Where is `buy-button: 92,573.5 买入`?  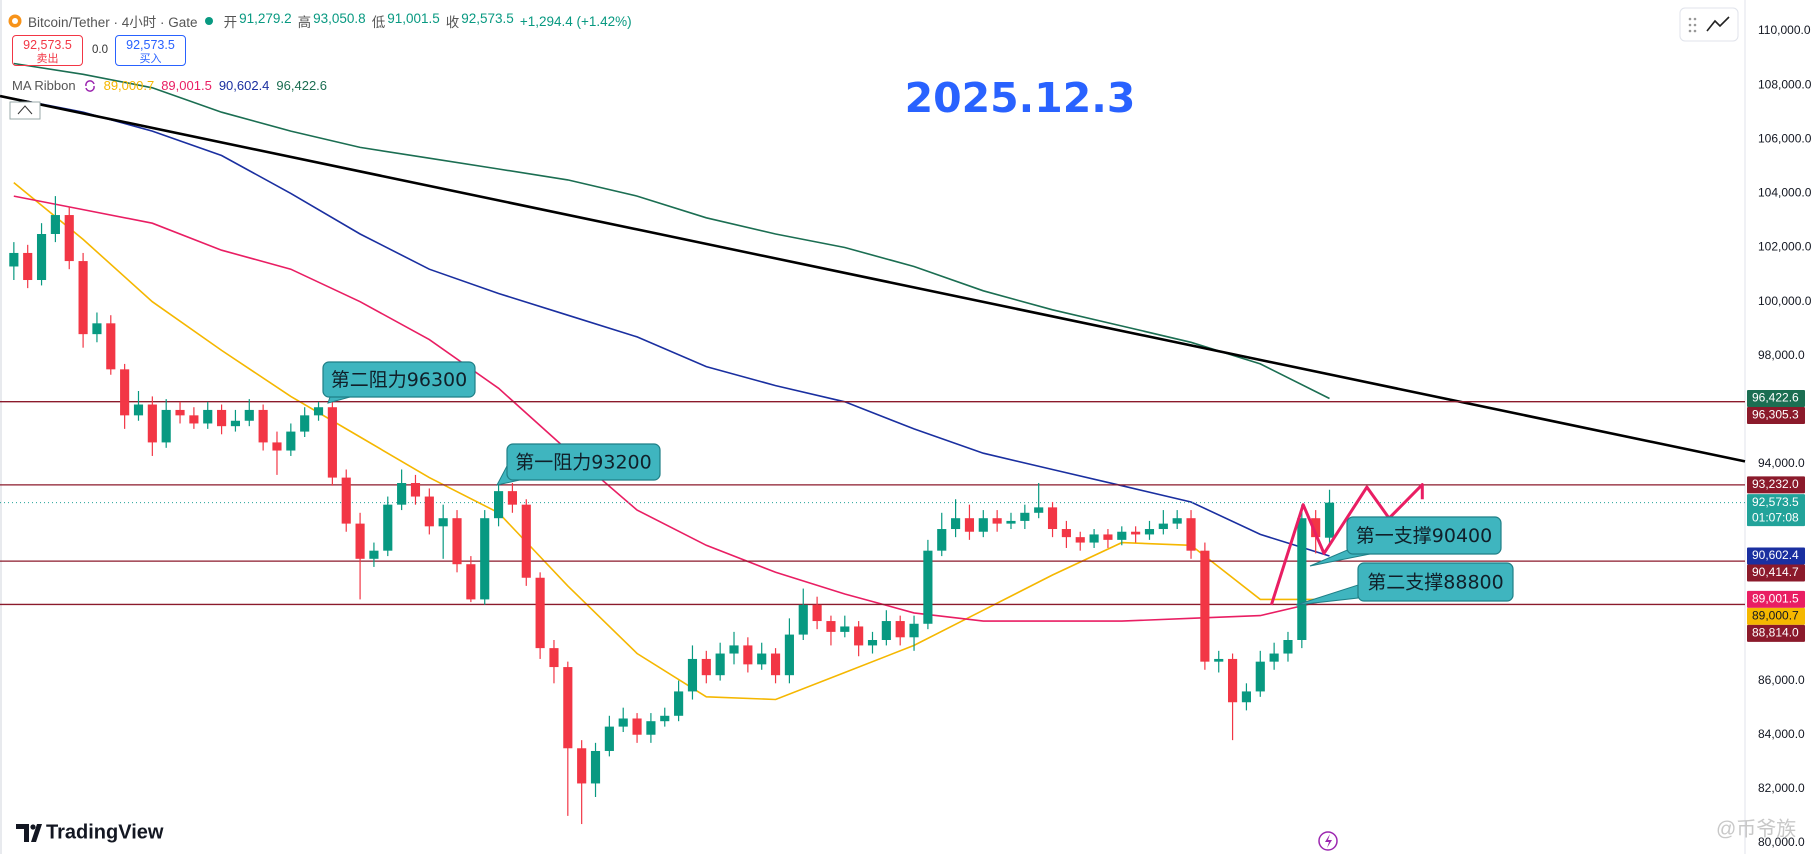
buy-button: 92,573.5 买入 is located at coordinates (150, 50).